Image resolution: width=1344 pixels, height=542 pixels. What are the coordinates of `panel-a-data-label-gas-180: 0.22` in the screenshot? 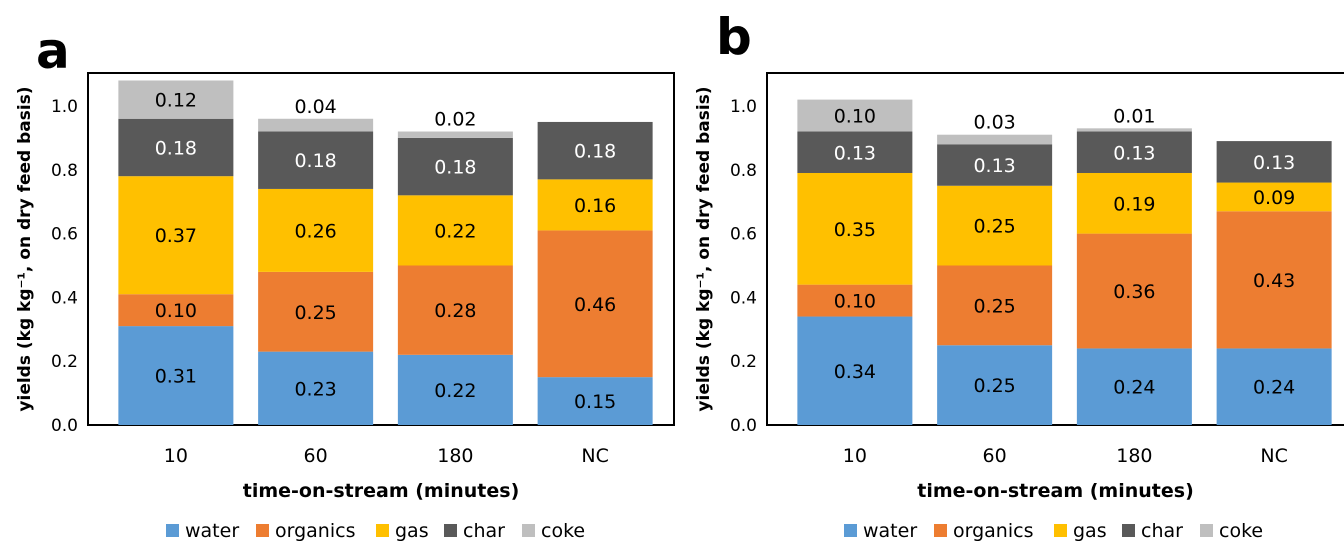 It's located at (455, 231).